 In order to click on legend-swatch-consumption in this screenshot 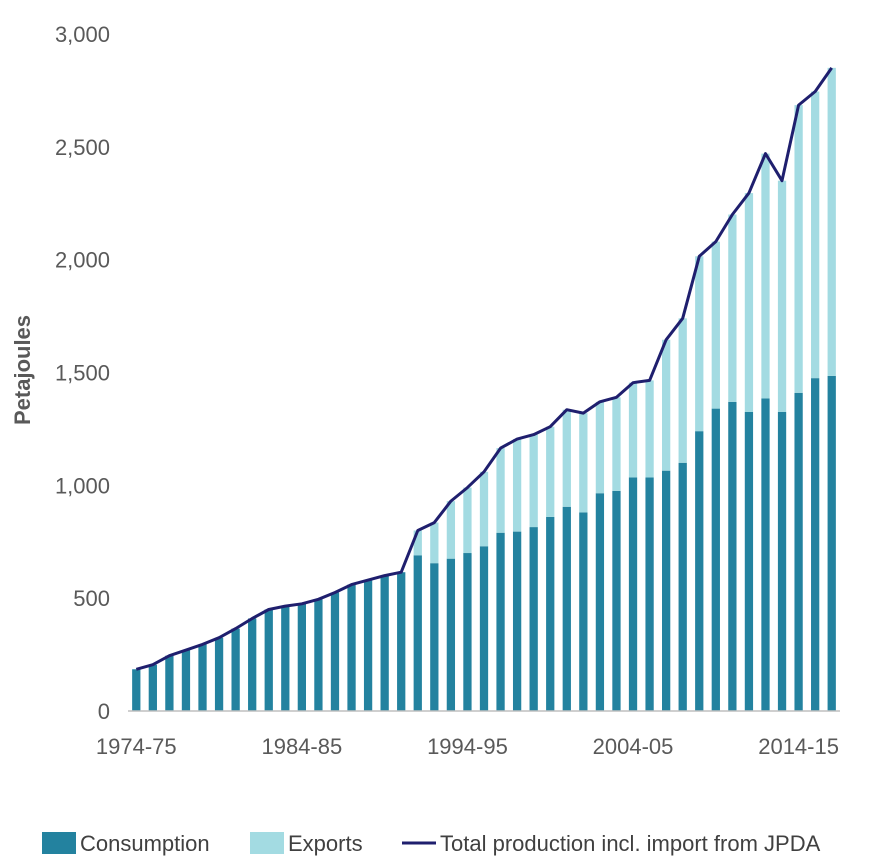, I will do `click(59, 843)`.